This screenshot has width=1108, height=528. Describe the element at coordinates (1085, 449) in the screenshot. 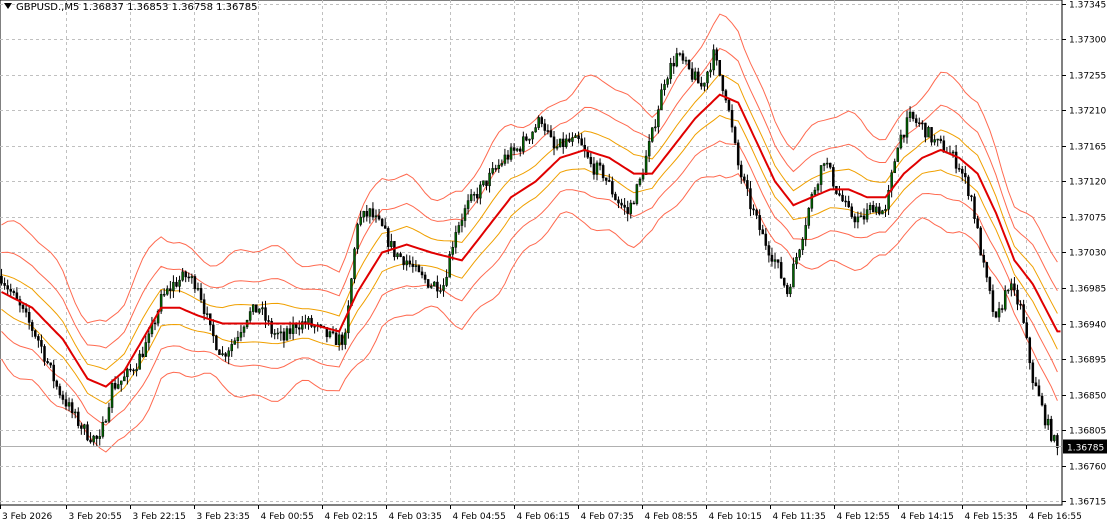

I see `current-price-label: 1.36785` at that location.